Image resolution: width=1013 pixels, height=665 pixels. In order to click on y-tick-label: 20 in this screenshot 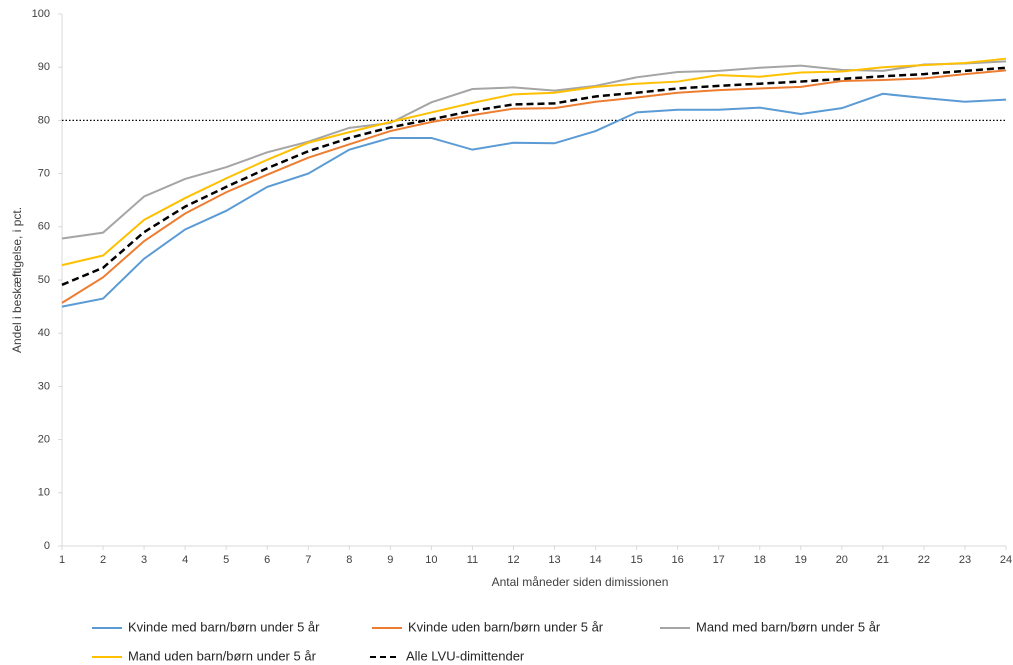, I will do `click(44, 440)`.